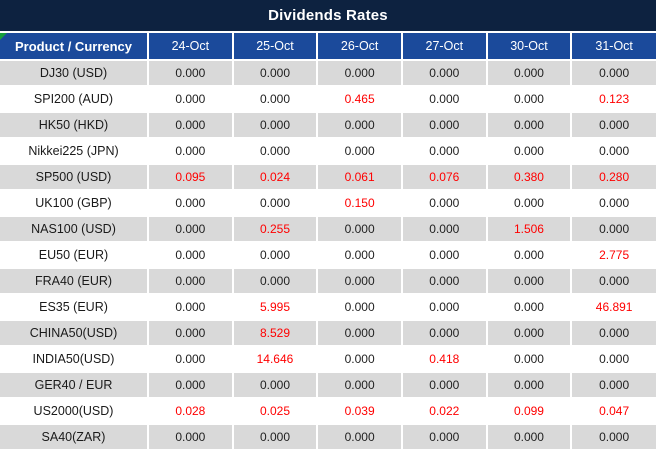 Image resolution: width=656 pixels, height=452 pixels. I want to click on value-cell: 1.506, so click(528, 229).